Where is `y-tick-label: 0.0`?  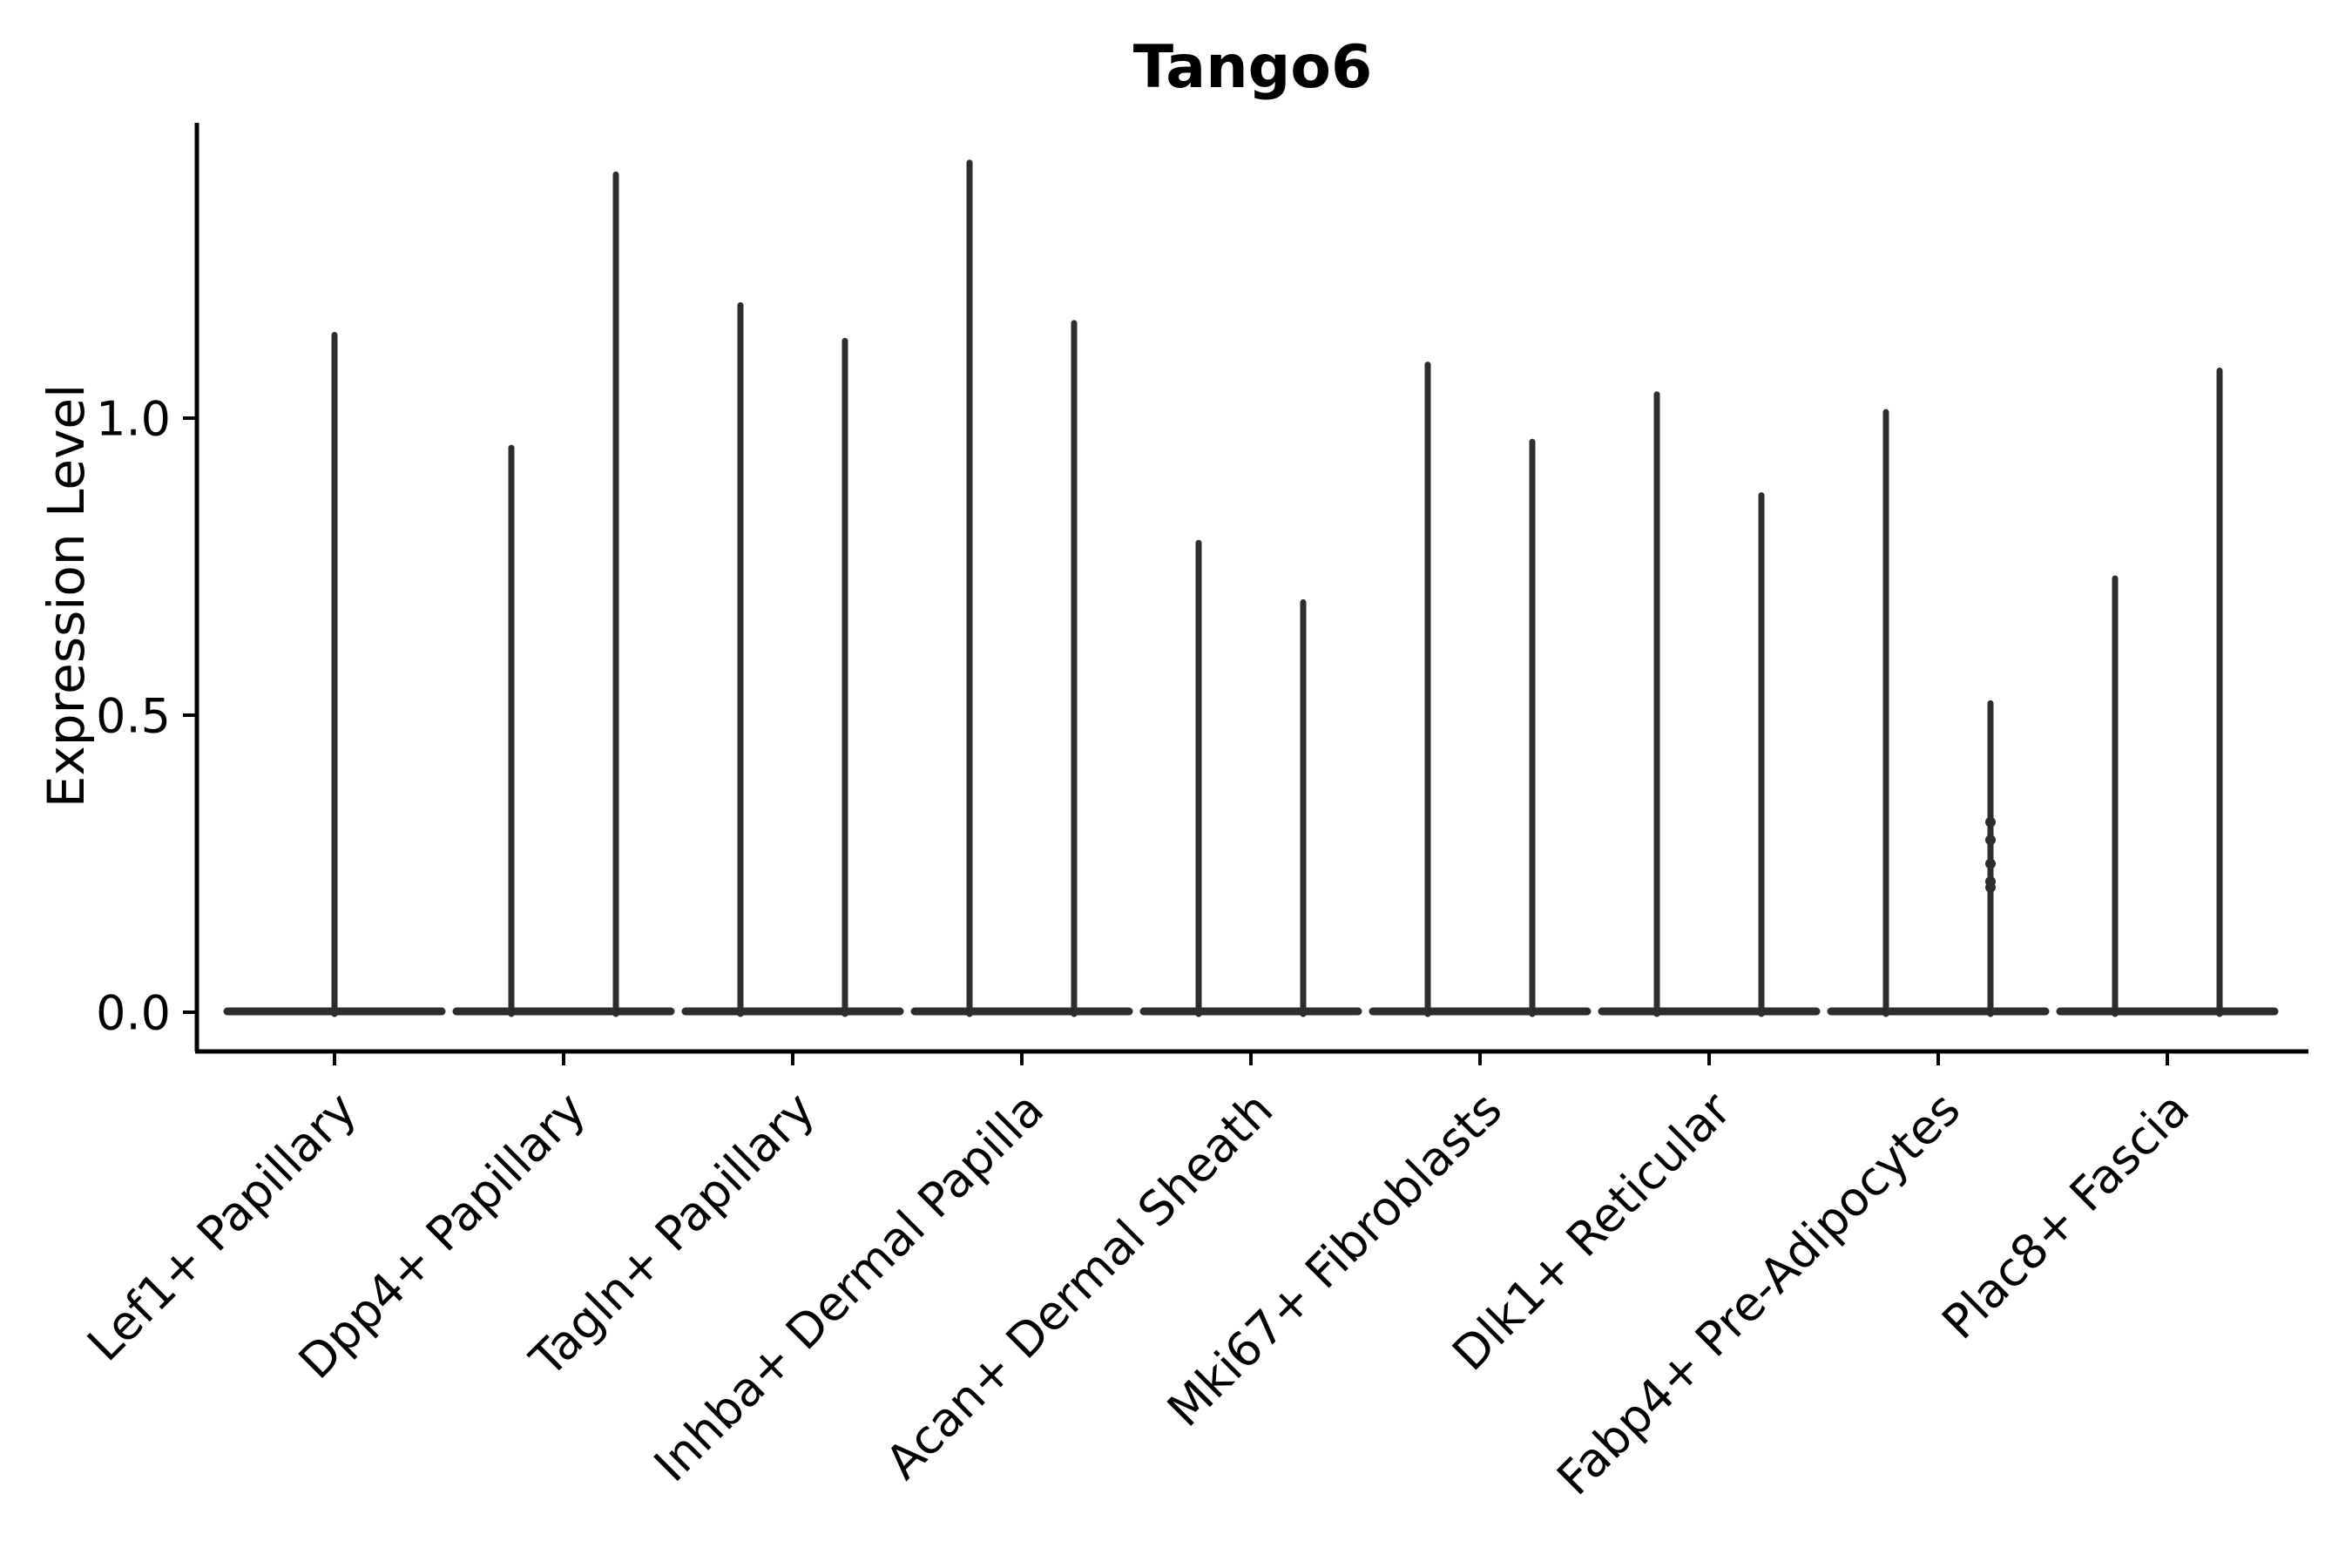 y-tick-label: 0.0 is located at coordinates (134, 1013).